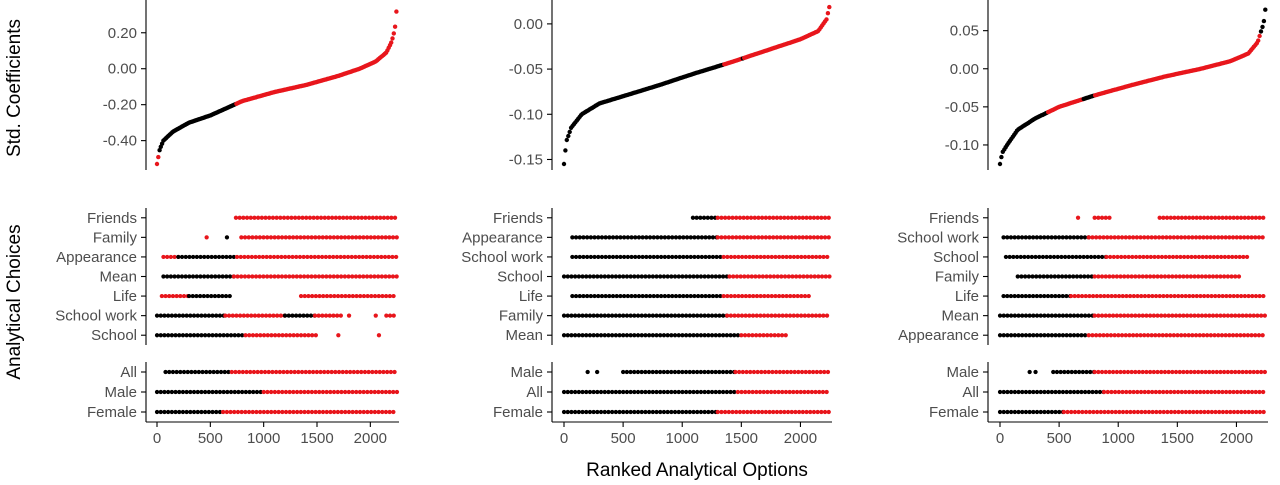 The height and width of the screenshot is (485, 1280). I want to click on y-axis-title-coefficients: Std. Coefficients, so click(14, 88).